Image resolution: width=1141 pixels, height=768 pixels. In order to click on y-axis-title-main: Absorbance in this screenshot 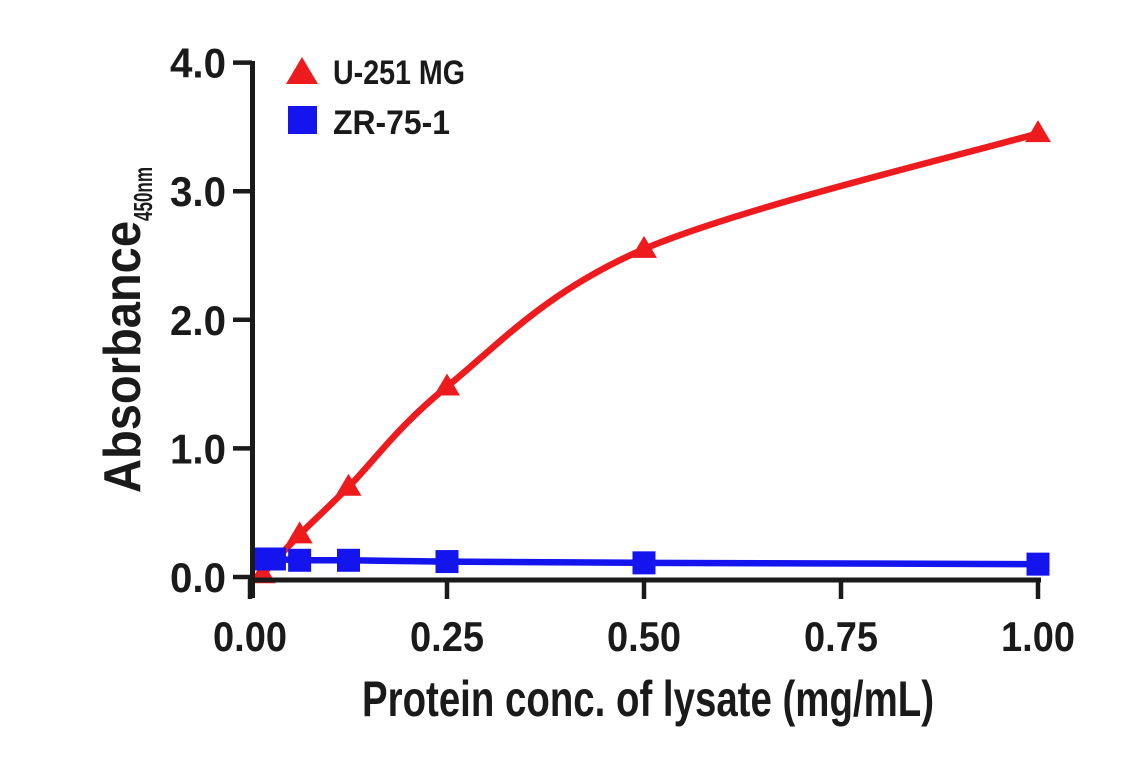, I will do `click(123, 357)`.